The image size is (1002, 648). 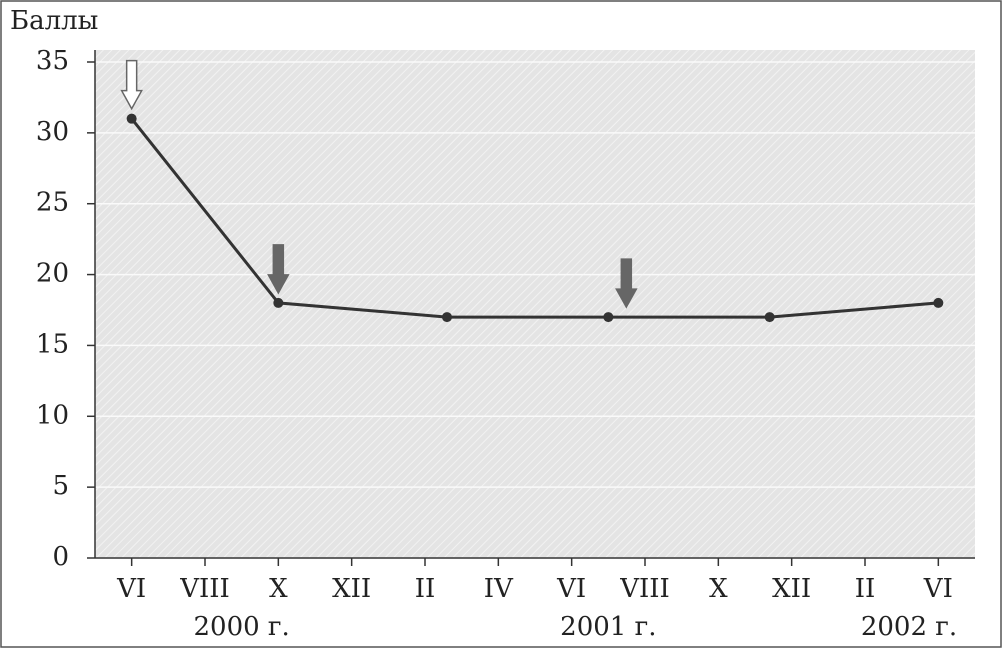 What do you see at coordinates (52, 415) in the screenshot?
I see `y-tick-label: 10` at bounding box center [52, 415].